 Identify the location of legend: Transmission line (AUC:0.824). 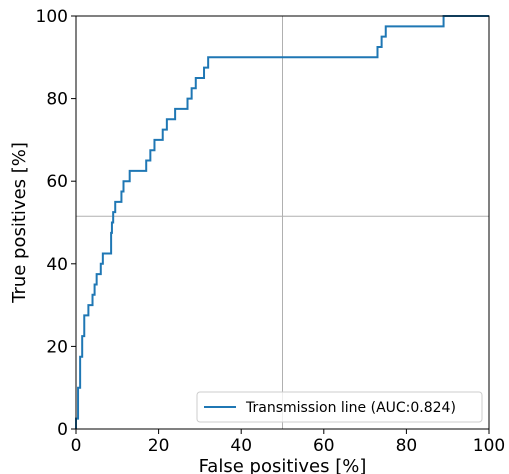
(339, 407).